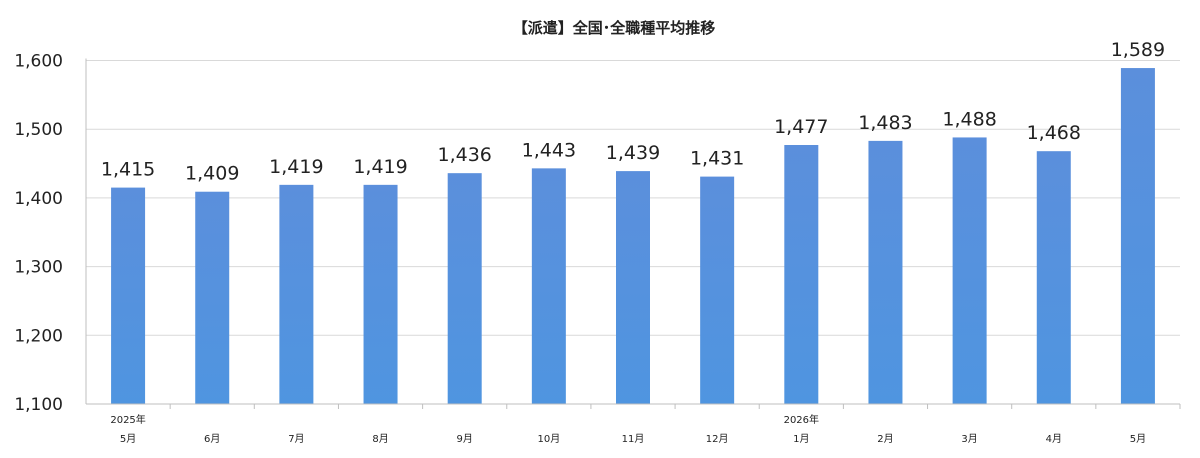  I want to click on y-tick-label: 1,100, so click(38, 405).